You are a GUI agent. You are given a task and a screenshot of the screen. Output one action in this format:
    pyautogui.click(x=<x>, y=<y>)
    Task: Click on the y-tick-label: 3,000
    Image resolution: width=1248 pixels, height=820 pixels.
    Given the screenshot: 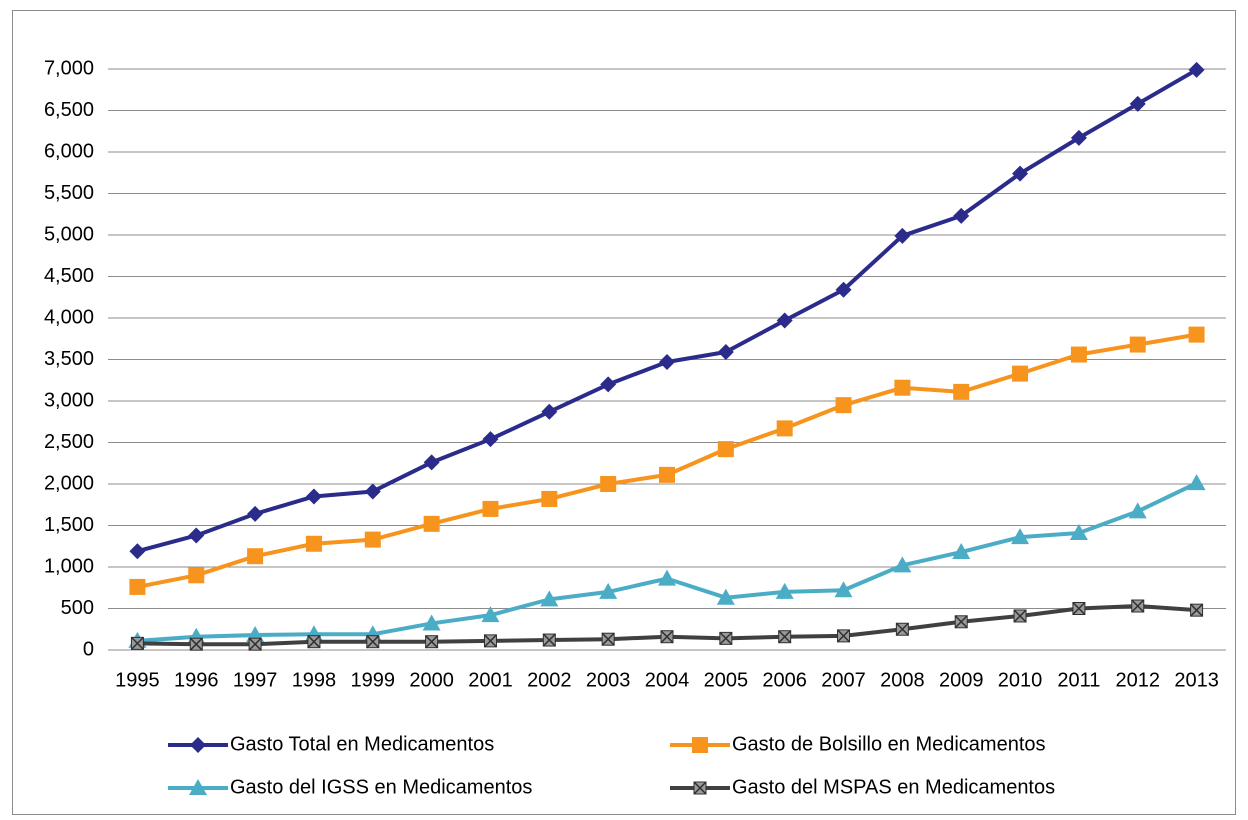 What is the action you would take?
    pyautogui.click(x=69, y=400)
    